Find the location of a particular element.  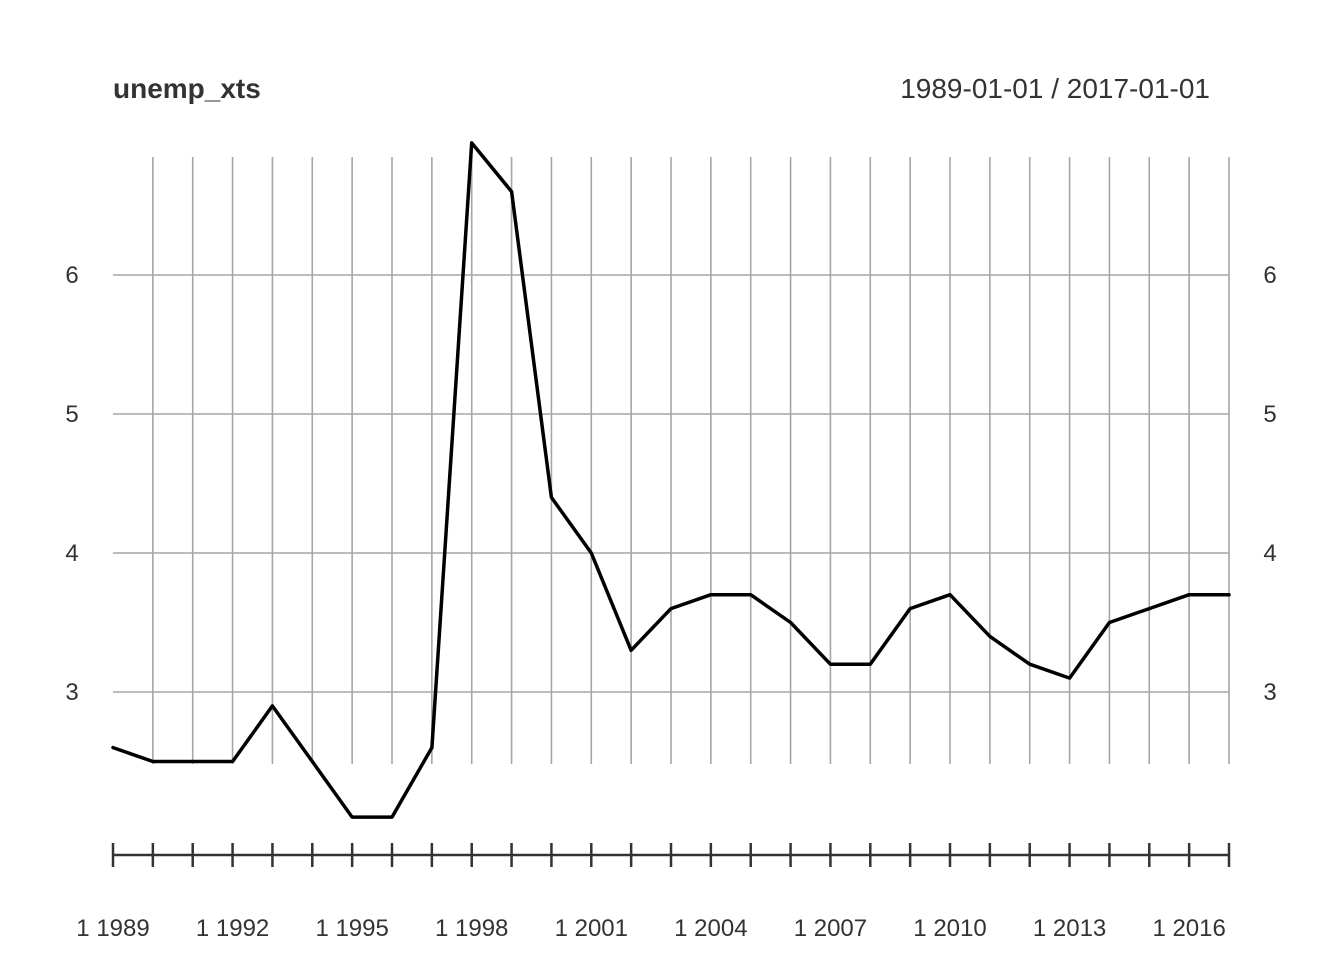

x-tick-label: 1 2010 is located at coordinates (949, 928).